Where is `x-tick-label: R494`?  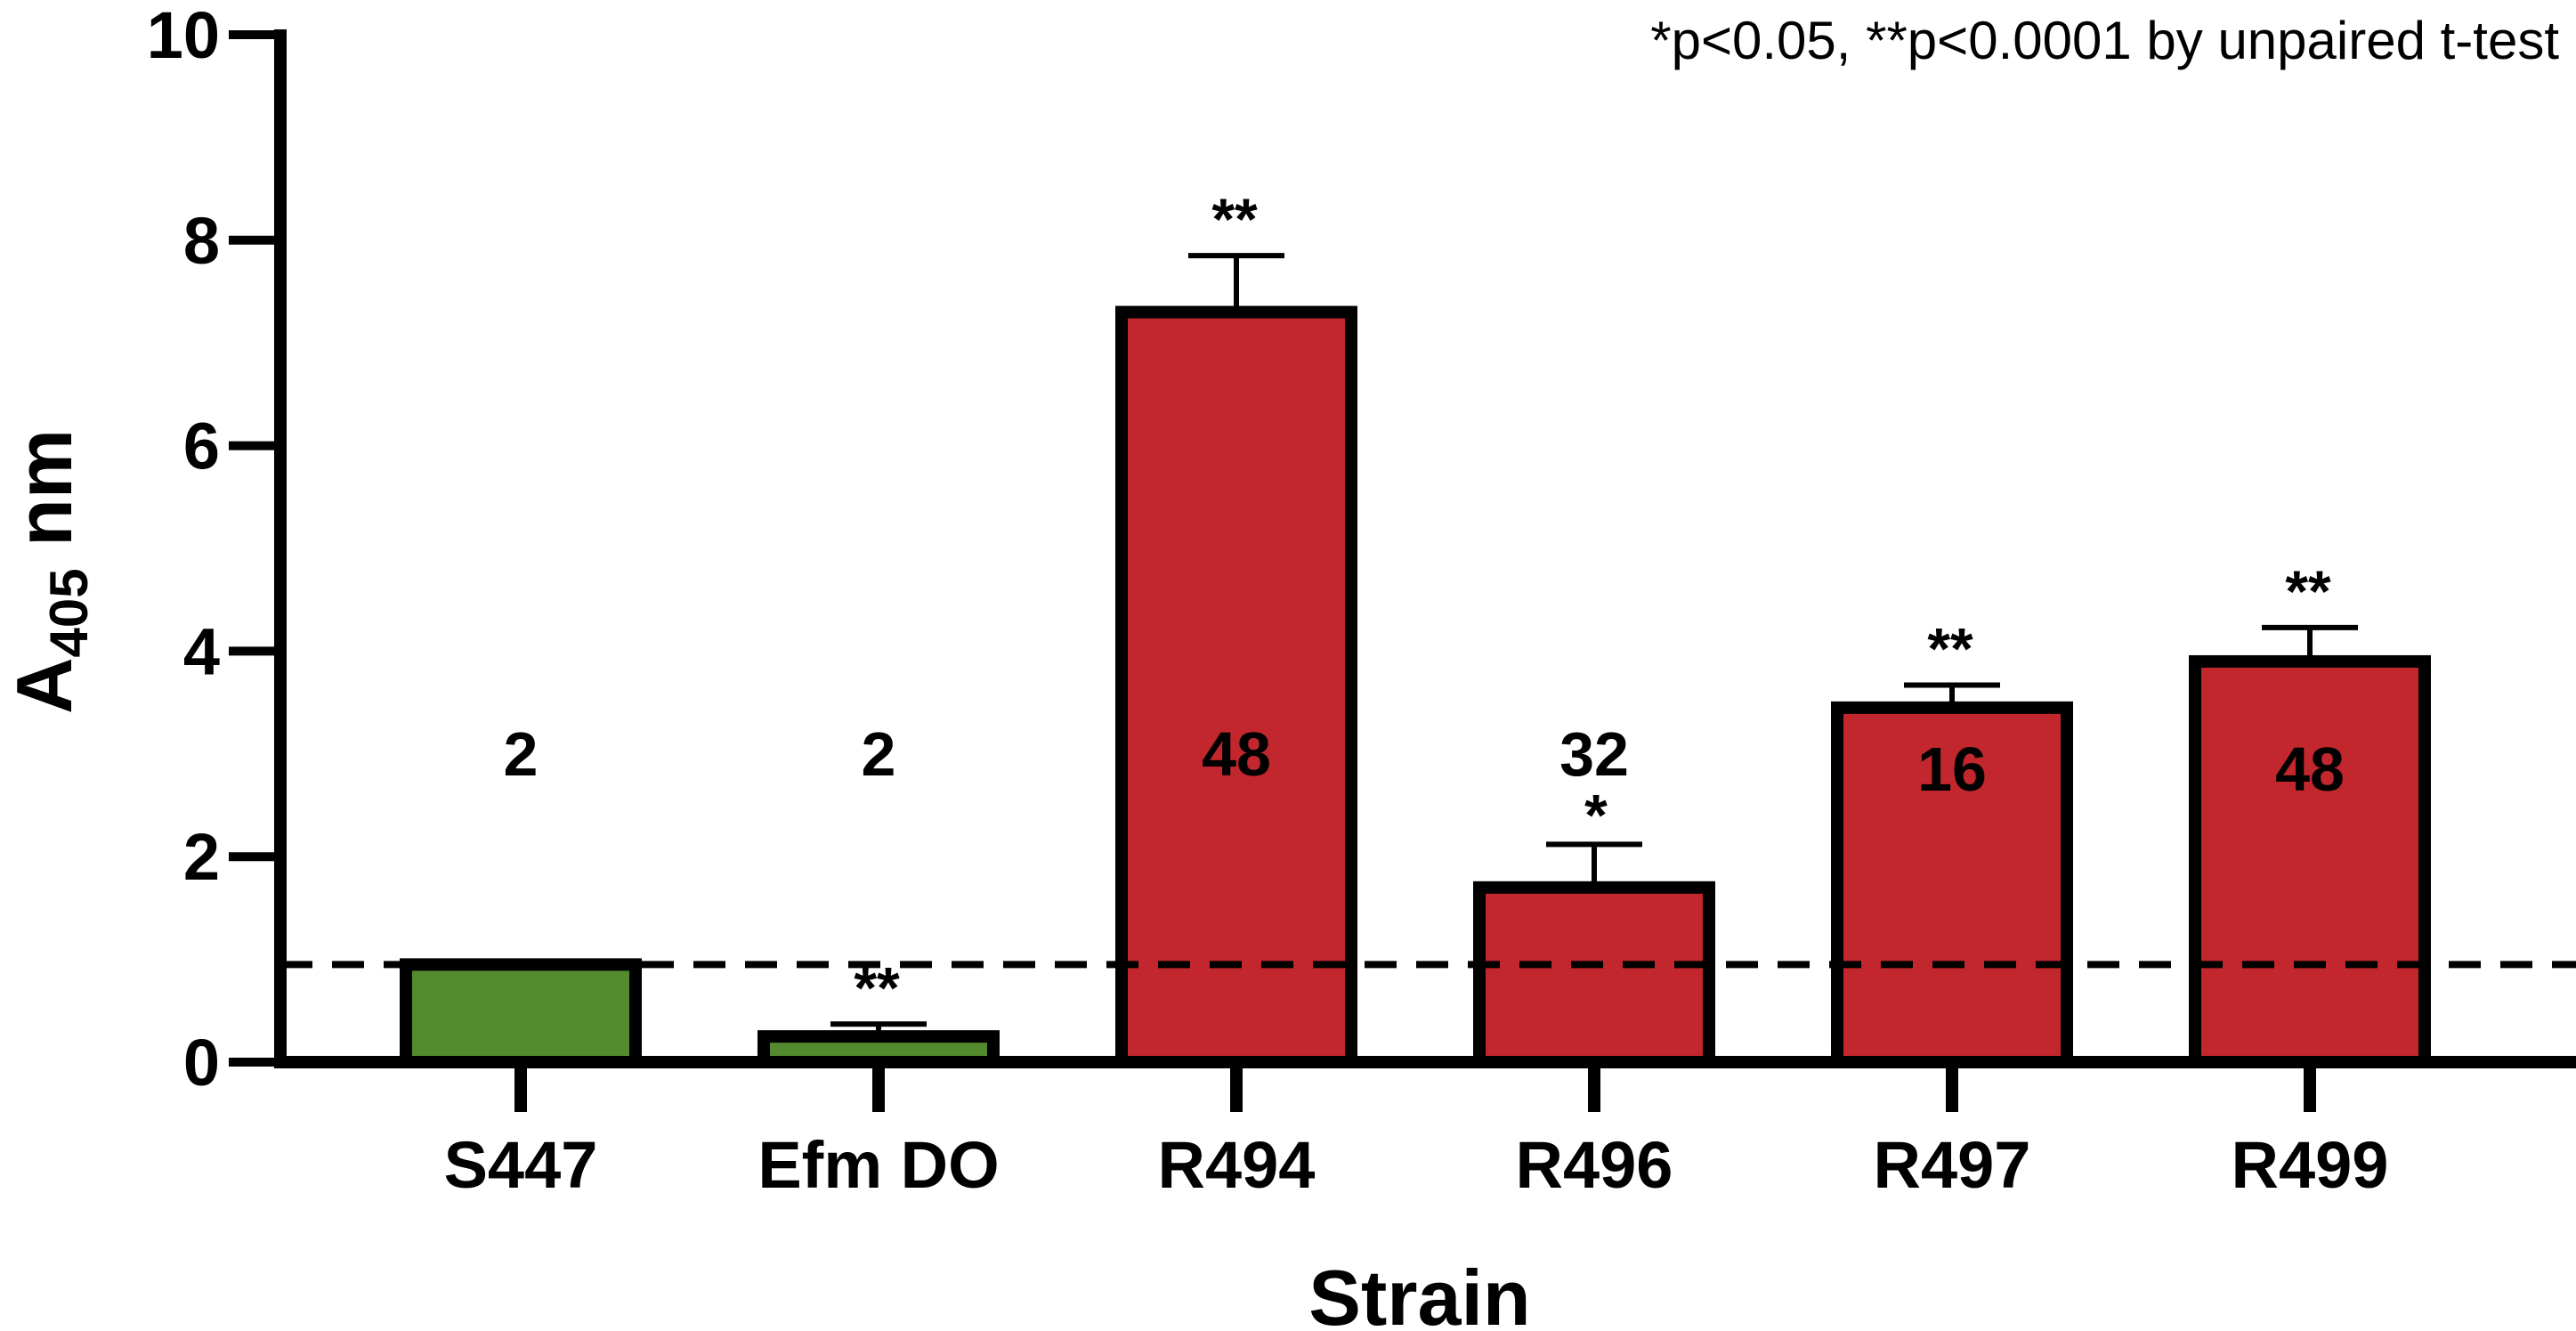
x-tick-label: R494 is located at coordinates (1237, 1165).